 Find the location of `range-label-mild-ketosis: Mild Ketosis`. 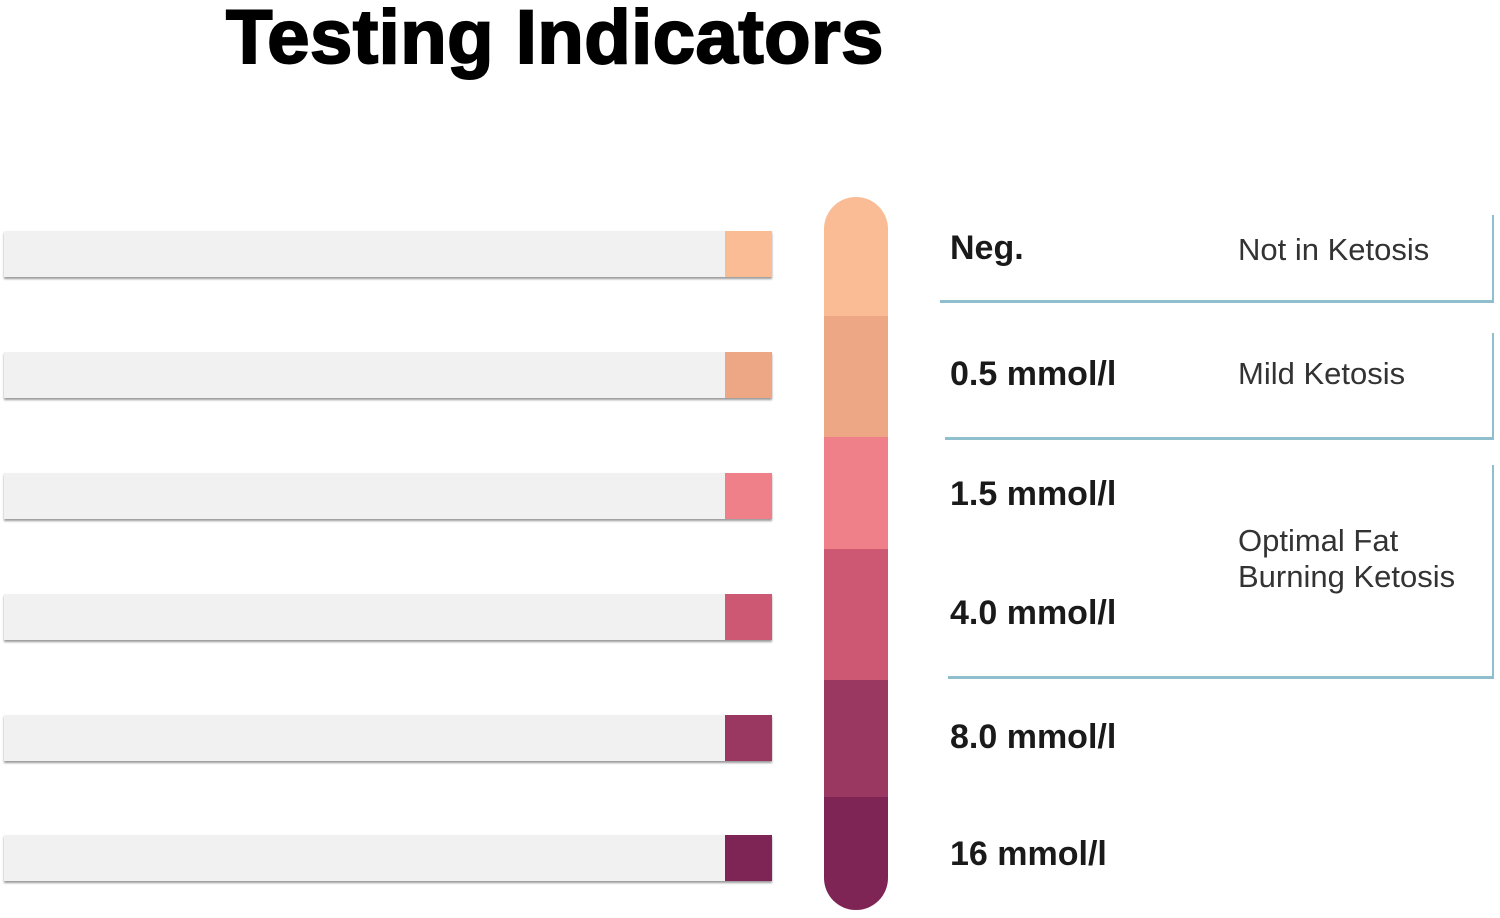

range-label-mild-ketosis: Mild Ketosis is located at coordinates (1322, 373).